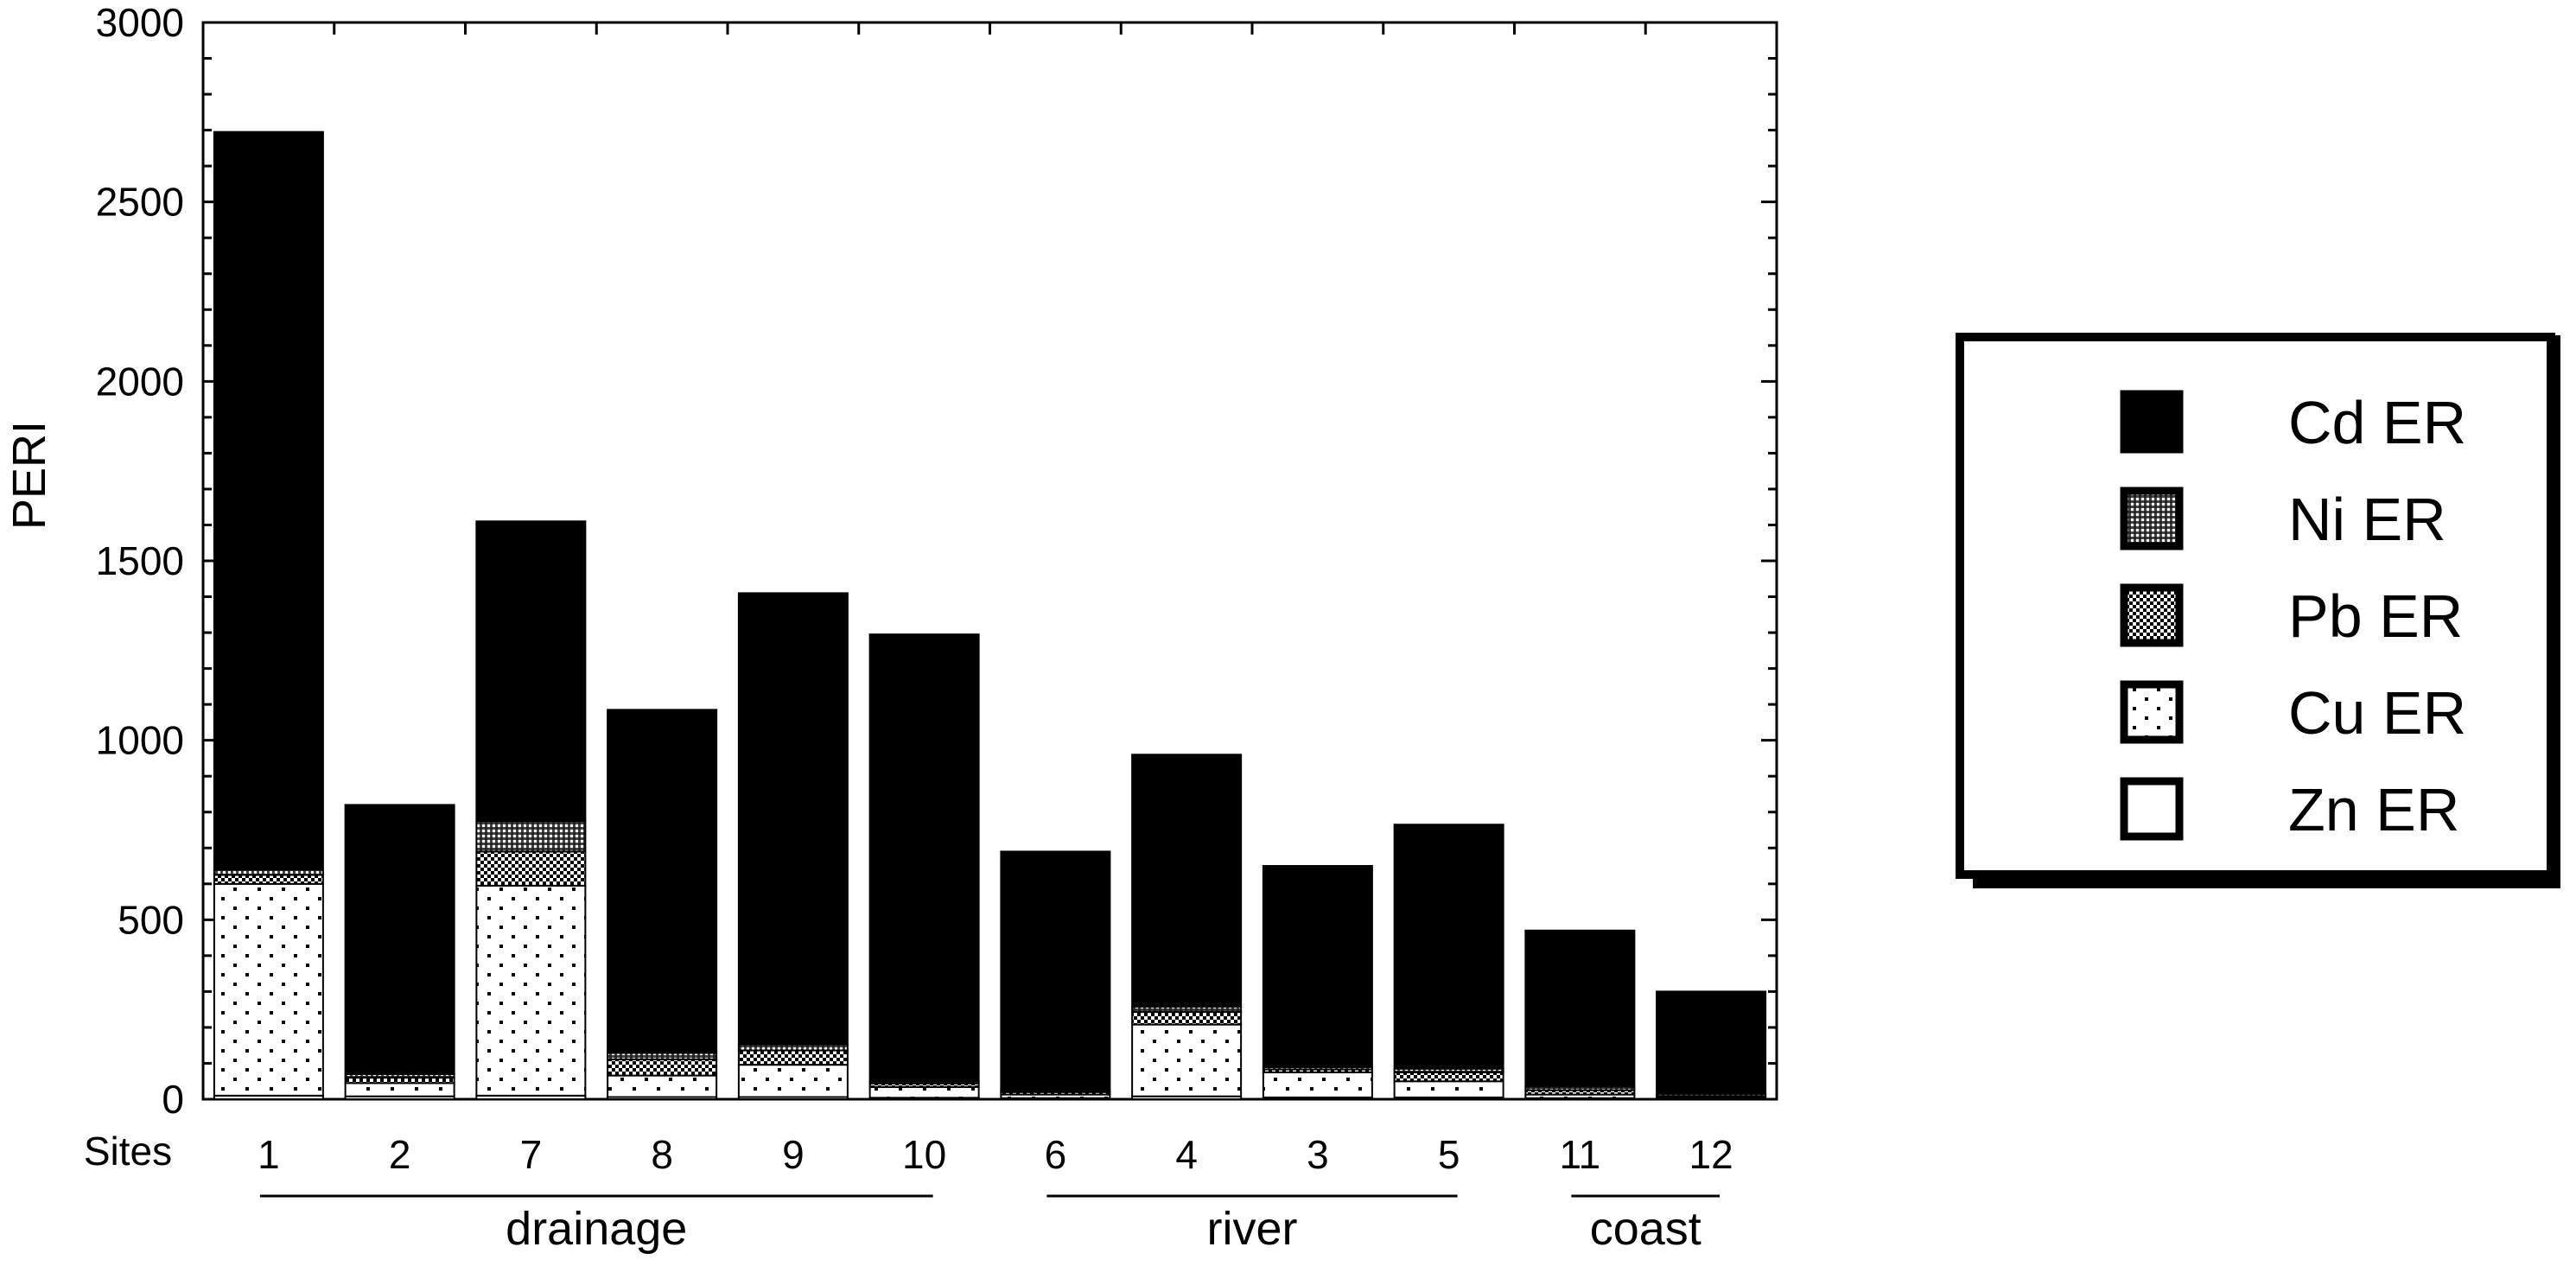  I want to click on legend-label: Pb ER, so click(2375, 616).